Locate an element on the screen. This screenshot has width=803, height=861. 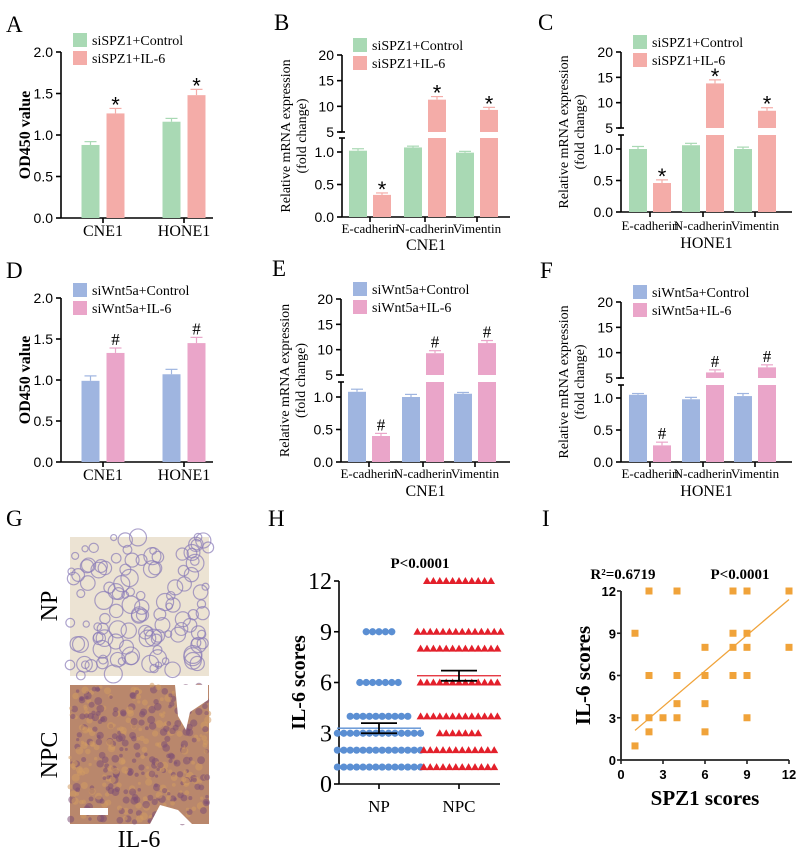
x-category-label: E-cadherin is located at coordinates (370, 228).